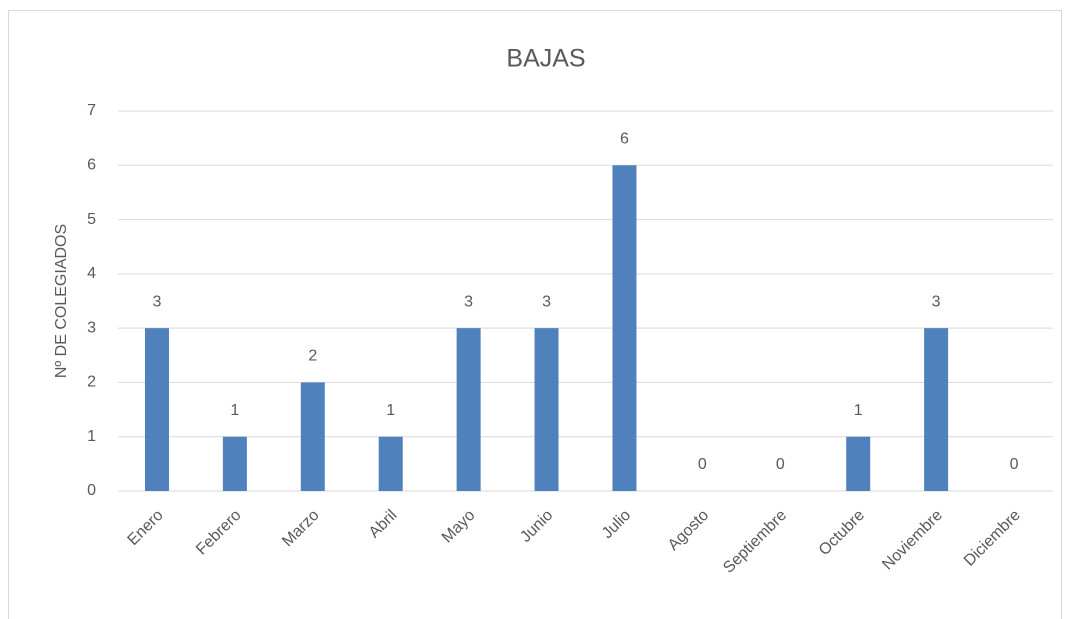 This screenshot has width=1072, height=619. What do you see at coordinates (624, 139) in the screenshot?
I see `data-label: 6` at bounding box center [624, 139].